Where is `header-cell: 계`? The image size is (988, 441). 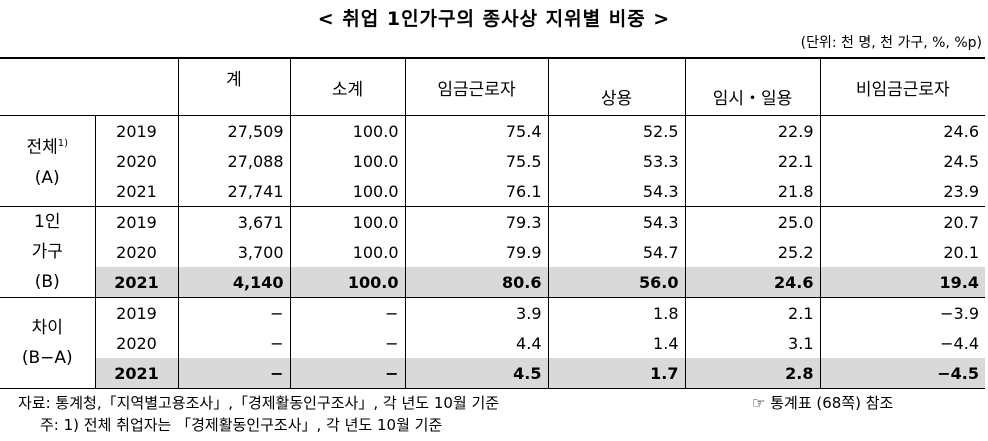 header-cell: 계 is located at coordinates (233, 86).